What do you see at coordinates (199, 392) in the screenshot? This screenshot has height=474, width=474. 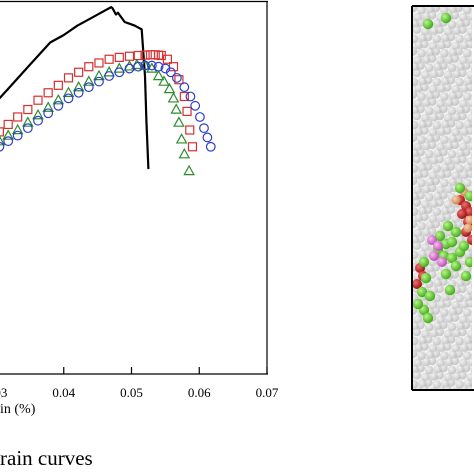 I see `x-tick-label: 0.06` at bounding box center [199, 392].